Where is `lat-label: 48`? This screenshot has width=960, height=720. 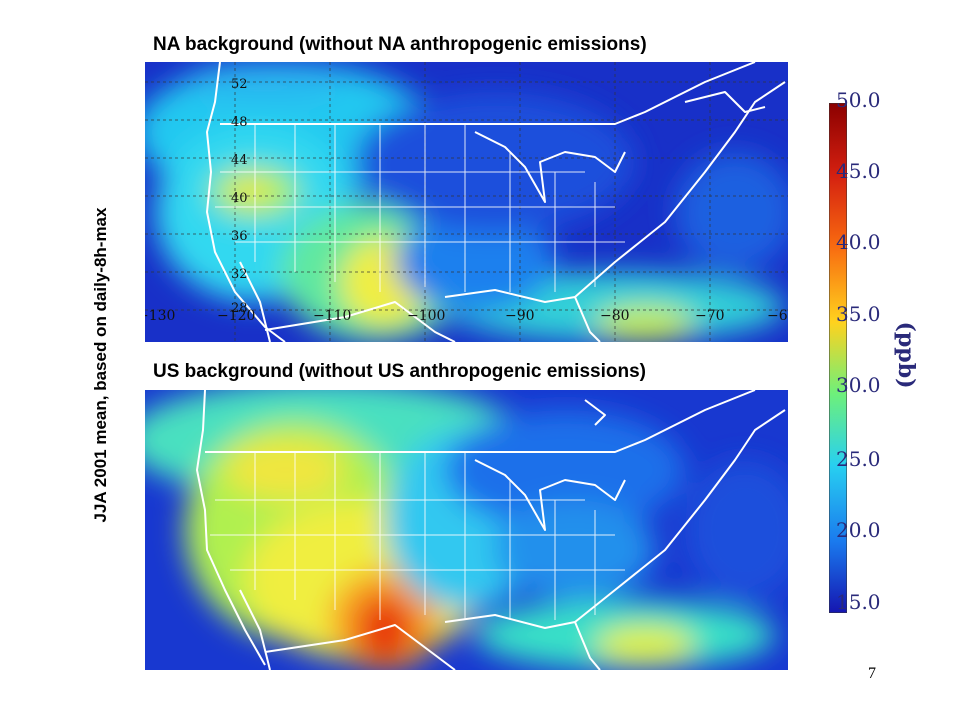
lat-label: 48 is located at coordinates (239, 122).